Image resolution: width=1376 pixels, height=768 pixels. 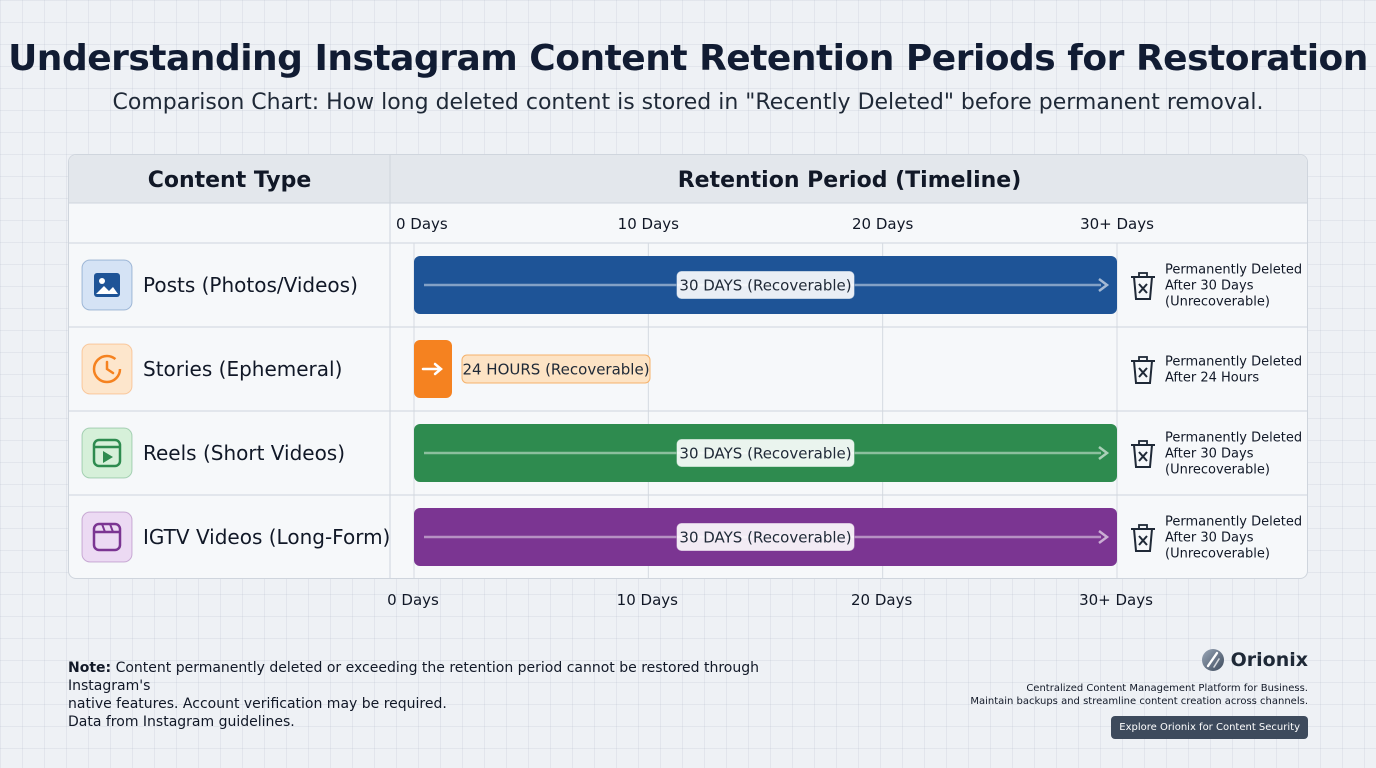 I want to click on clock-icon-ring, so click(x=107, y=369).